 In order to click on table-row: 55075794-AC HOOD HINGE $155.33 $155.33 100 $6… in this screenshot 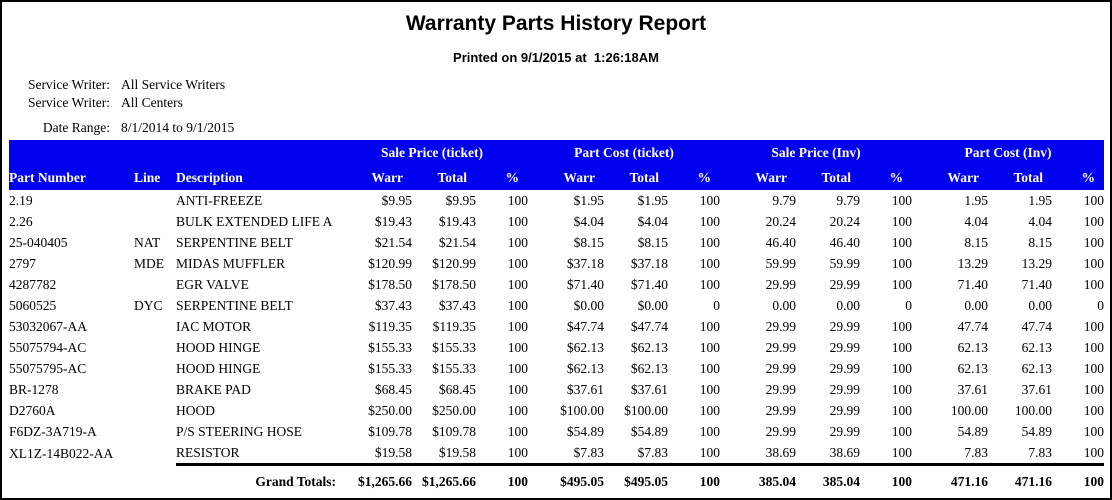, I will do `click(556, 347)`.